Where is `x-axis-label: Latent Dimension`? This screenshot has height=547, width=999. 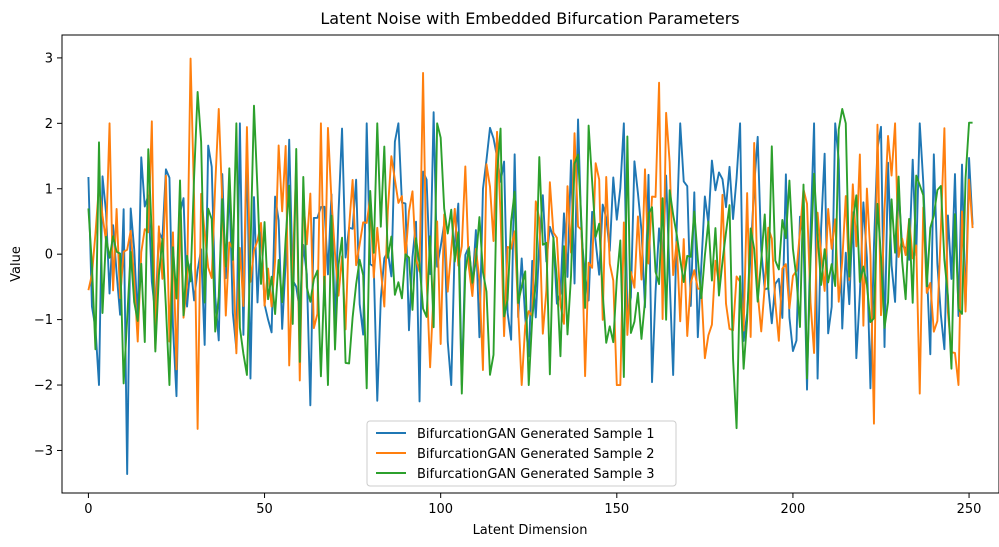
x-axis-label: Latent Dimension is located at coordinates (530, 530).